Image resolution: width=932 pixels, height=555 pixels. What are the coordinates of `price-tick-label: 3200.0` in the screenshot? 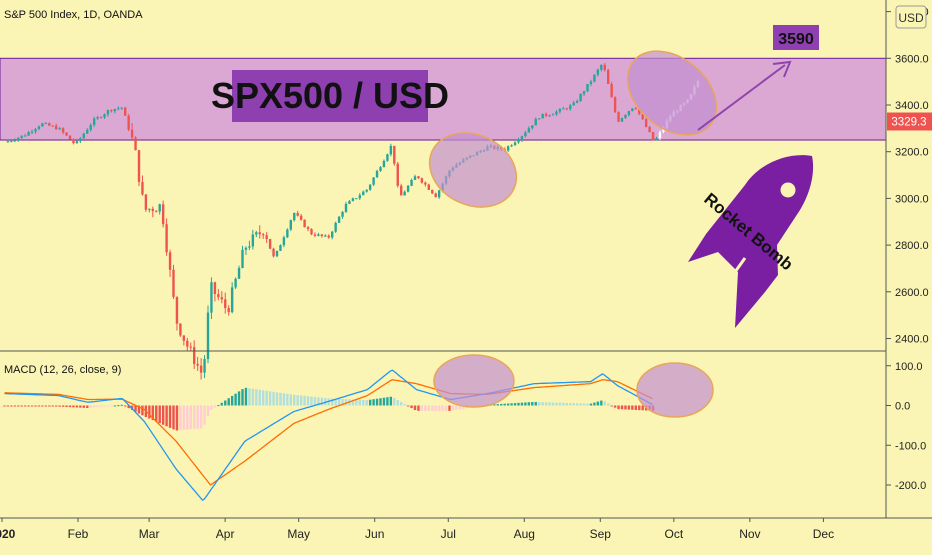 It's located at (912, 153).